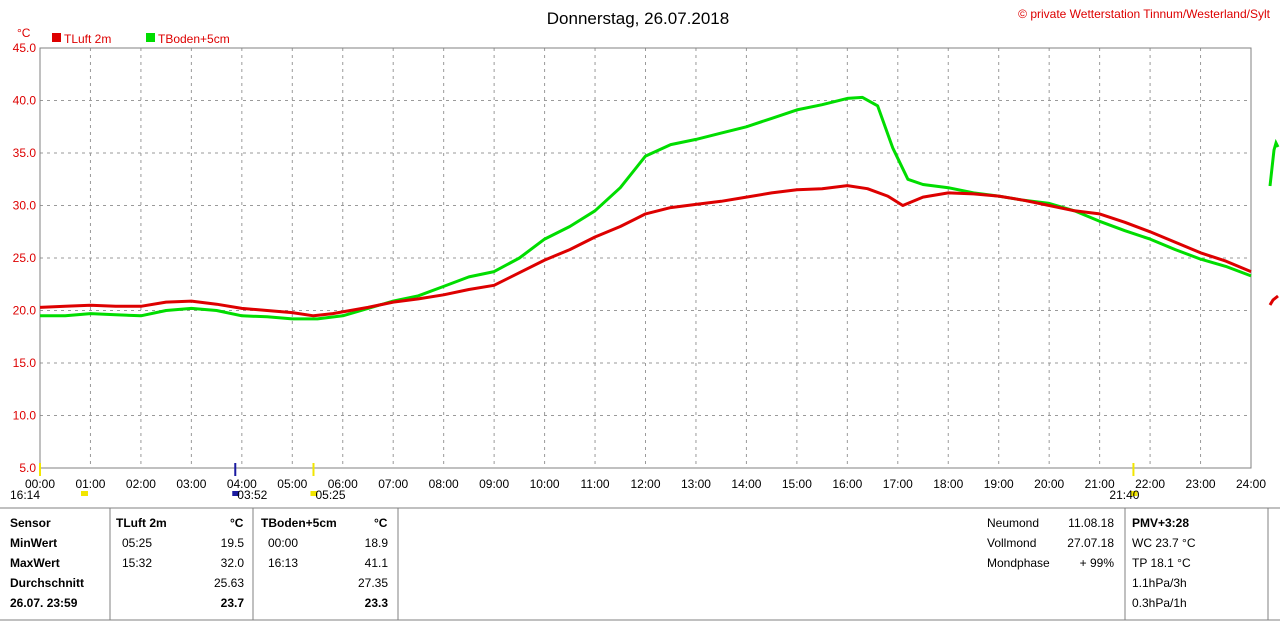 The height and width of the screenshot is (621, 1280). Describe the element at coordinates (1018, 563) in the screenshot. I see `moon-phase-label: Mondphase` at that location.